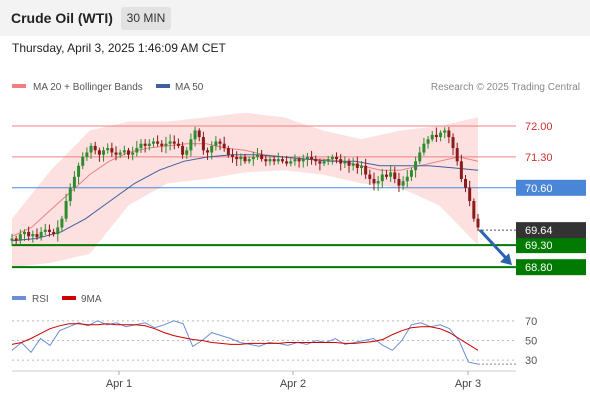 The image size is (590, 400). Describe the element at coordinates (468, 384) in the screenshot. I see `x-tick-label: Apr 3` at that location.